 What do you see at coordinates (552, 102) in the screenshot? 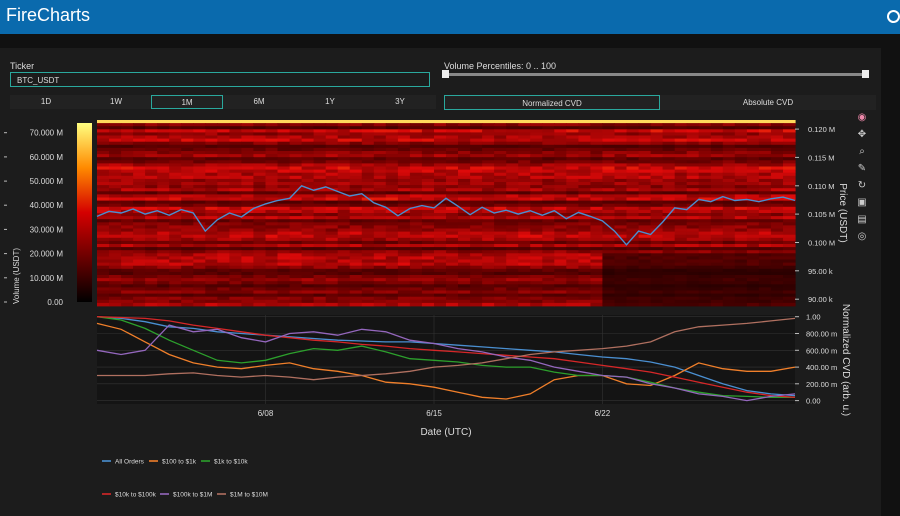
I see `cvd-mode-normalized-cvd: Normalized CVD` at bounding box center [552, 102].